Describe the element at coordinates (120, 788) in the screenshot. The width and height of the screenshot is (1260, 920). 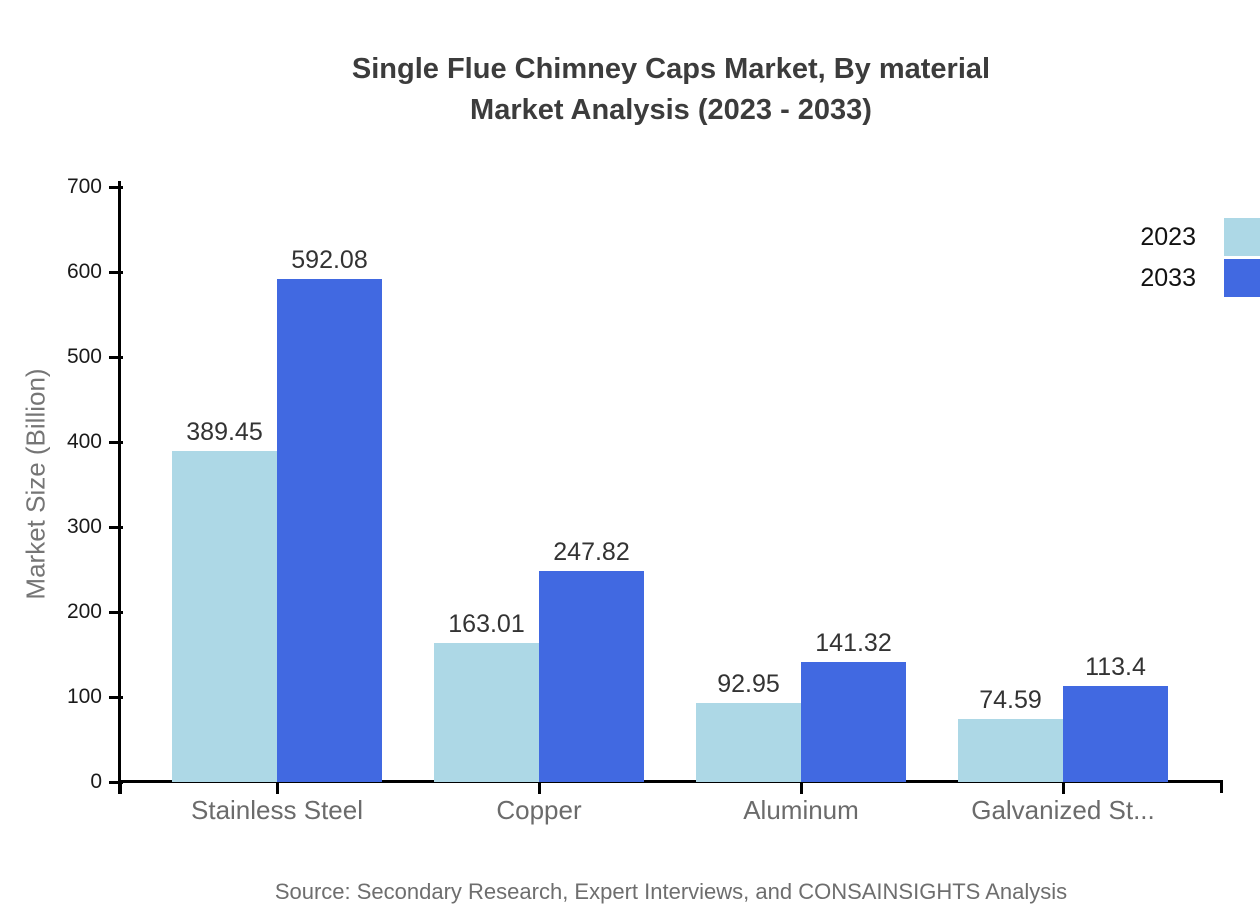
I see `x-axis-origin-tick` at that location.